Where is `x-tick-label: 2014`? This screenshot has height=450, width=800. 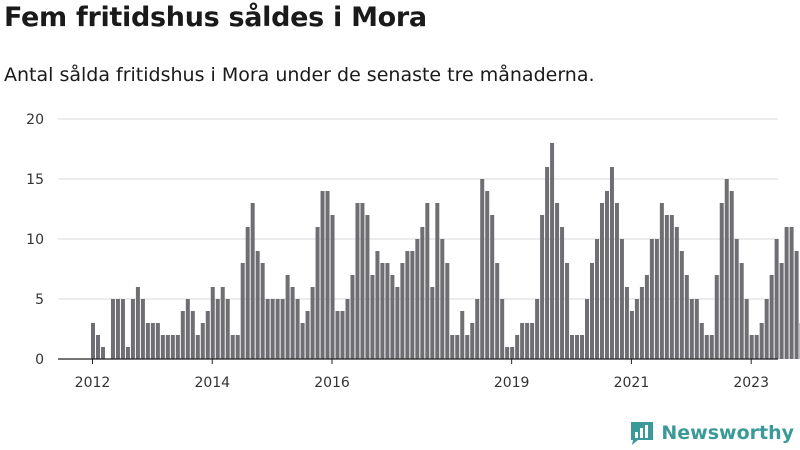
x-tick-label: 2014 is located at coordinates (212, 383).